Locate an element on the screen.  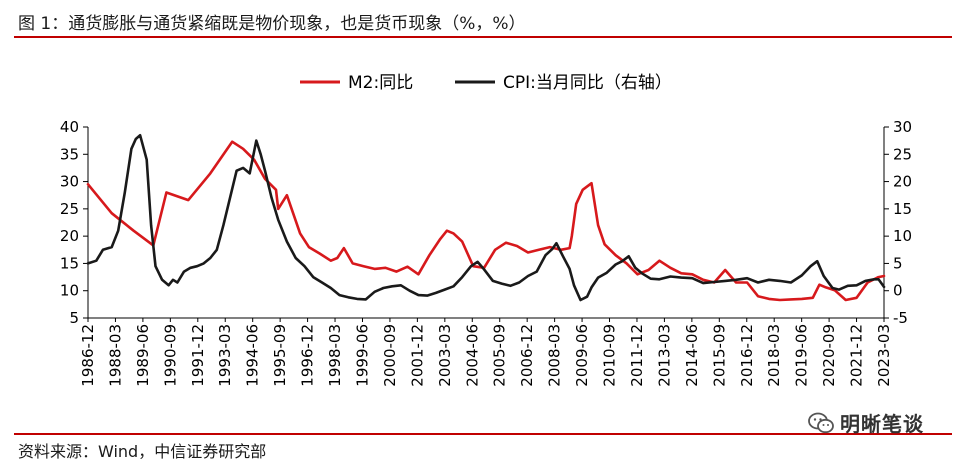
x-tick-label: 1988-03 is located at coordinates (115, 355).